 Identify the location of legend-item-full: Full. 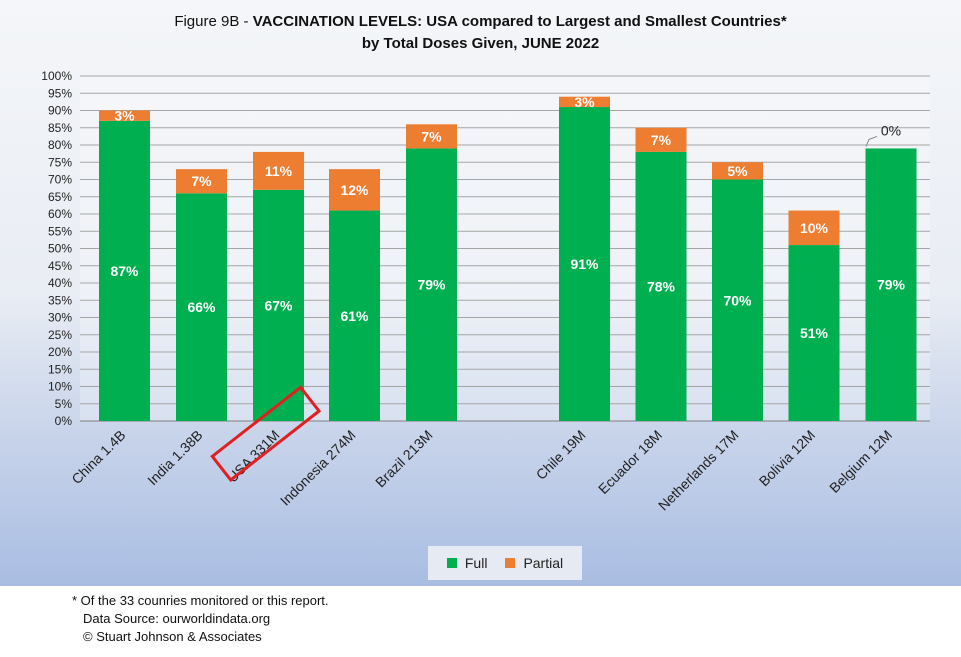
(467, 563).